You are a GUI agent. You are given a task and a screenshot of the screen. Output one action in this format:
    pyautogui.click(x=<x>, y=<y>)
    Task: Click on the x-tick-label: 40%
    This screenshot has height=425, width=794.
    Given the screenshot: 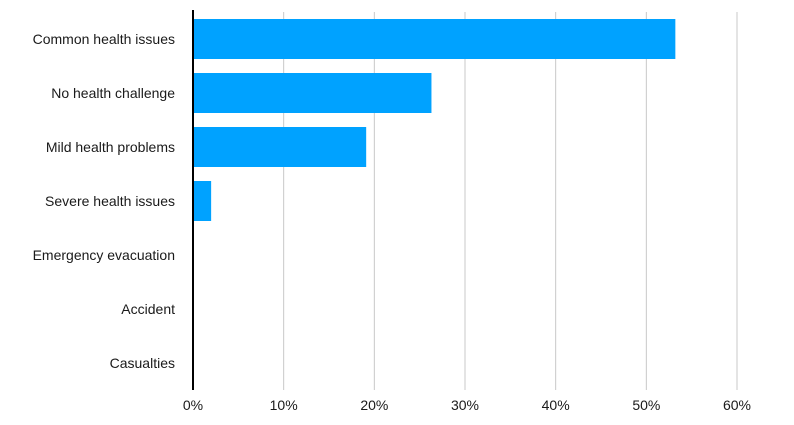 What is the action you would take?
    pyautogui.click(x=556, y=405)
    